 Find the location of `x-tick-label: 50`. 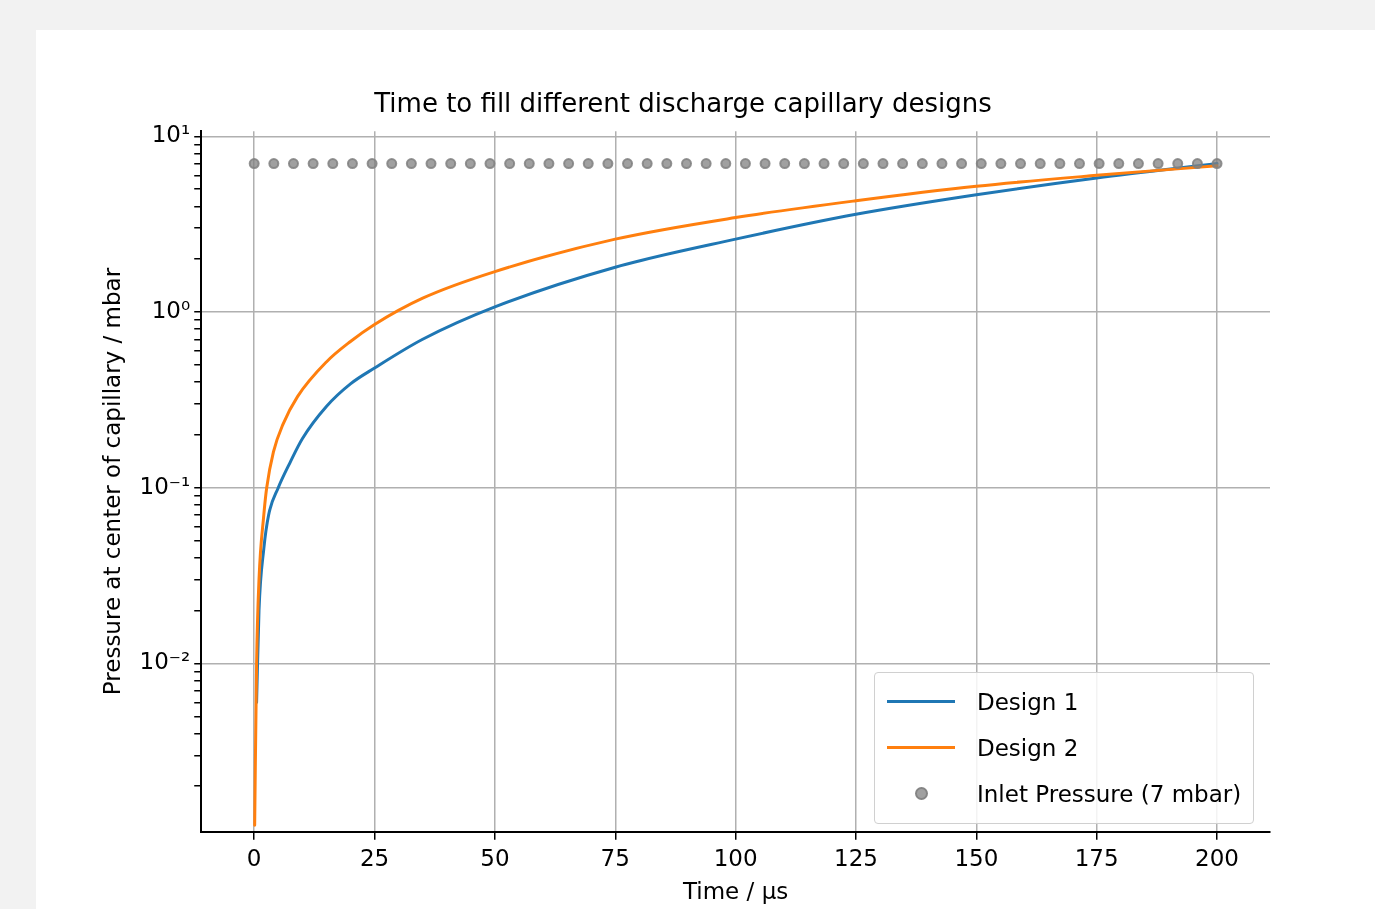

x-tick-label: 50 is located at coordinates (495, 857).